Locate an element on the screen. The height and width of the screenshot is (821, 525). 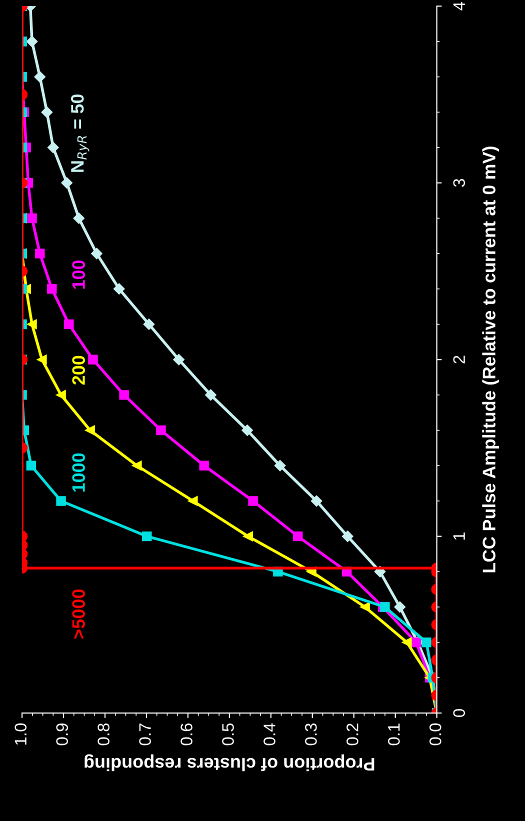
x-tick-label: 0.3 is located at coordinates (311, 734).